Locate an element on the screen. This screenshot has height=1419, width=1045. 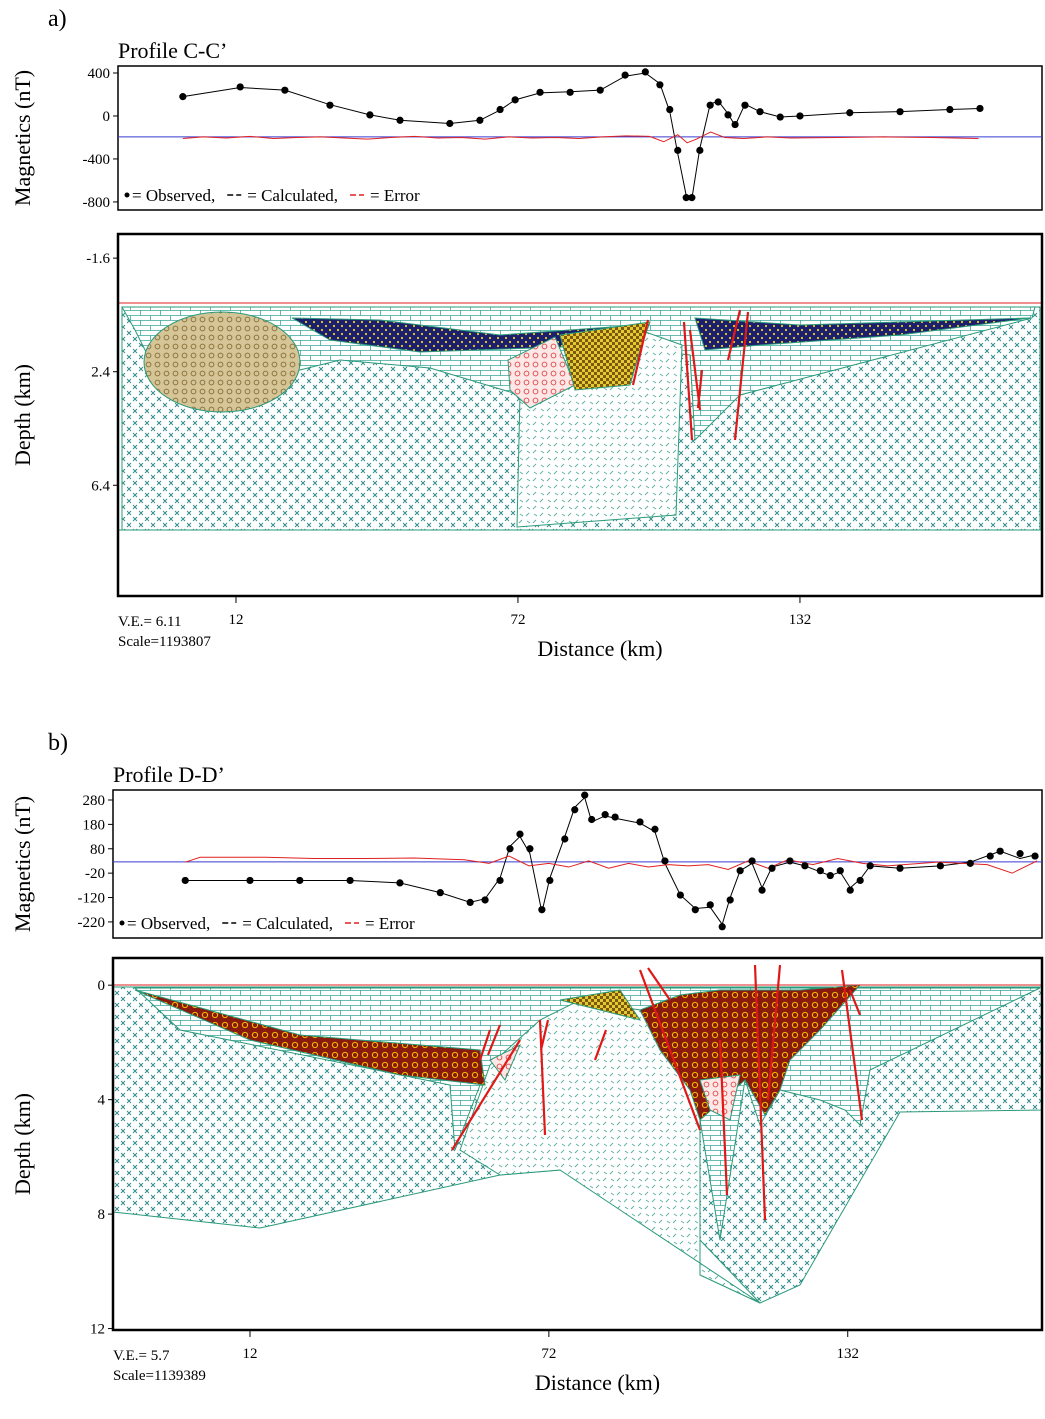
note: V.E.= 6.11 is located at coordinates (149, 622).